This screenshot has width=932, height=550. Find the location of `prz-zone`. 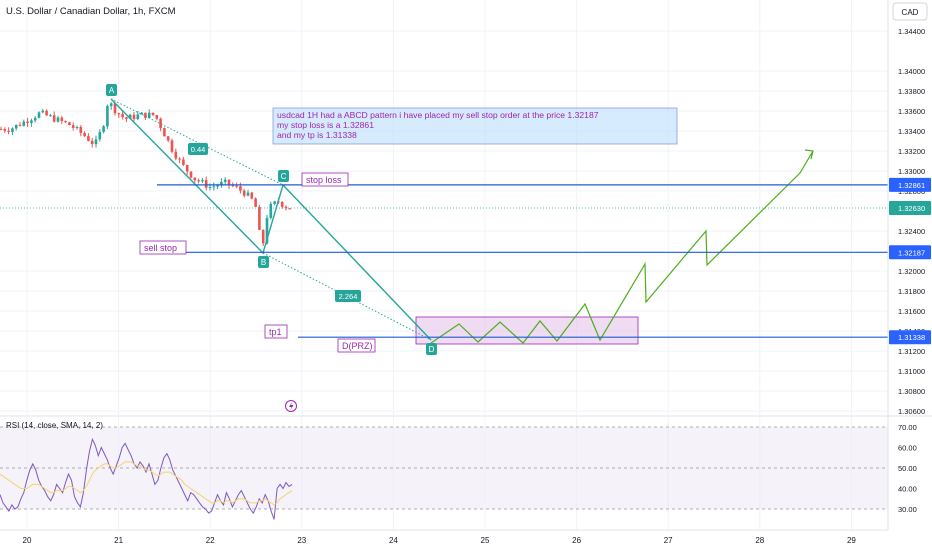

prz-zone is located at coordinates (527, 330).